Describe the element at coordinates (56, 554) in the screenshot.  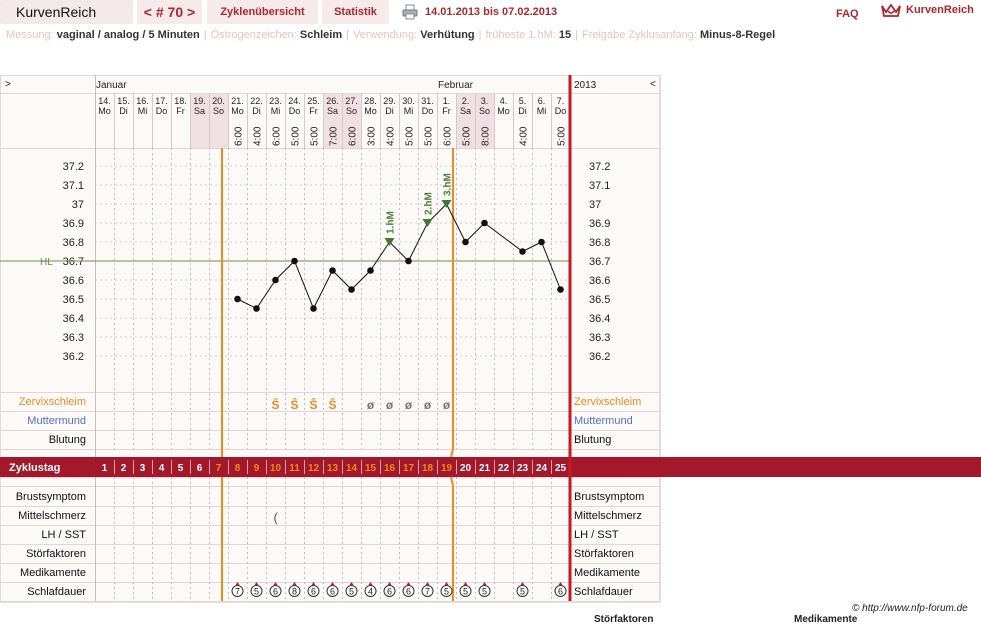
I see `row-label-left: Störfaktoren` at that location.